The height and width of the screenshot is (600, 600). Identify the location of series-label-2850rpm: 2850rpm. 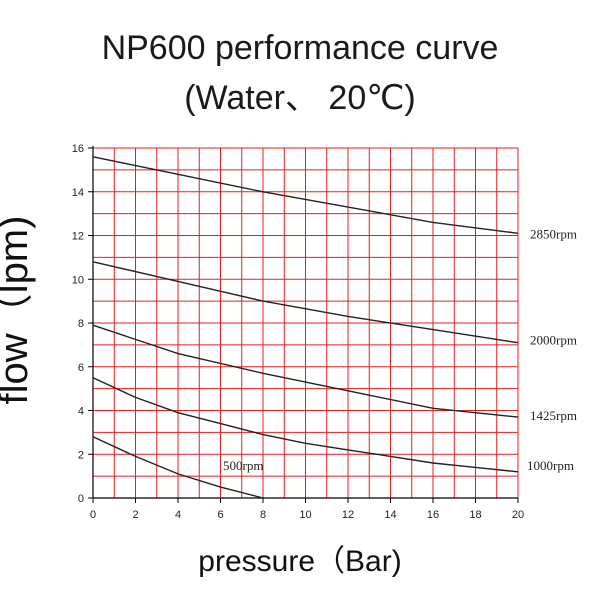
(553, 233).